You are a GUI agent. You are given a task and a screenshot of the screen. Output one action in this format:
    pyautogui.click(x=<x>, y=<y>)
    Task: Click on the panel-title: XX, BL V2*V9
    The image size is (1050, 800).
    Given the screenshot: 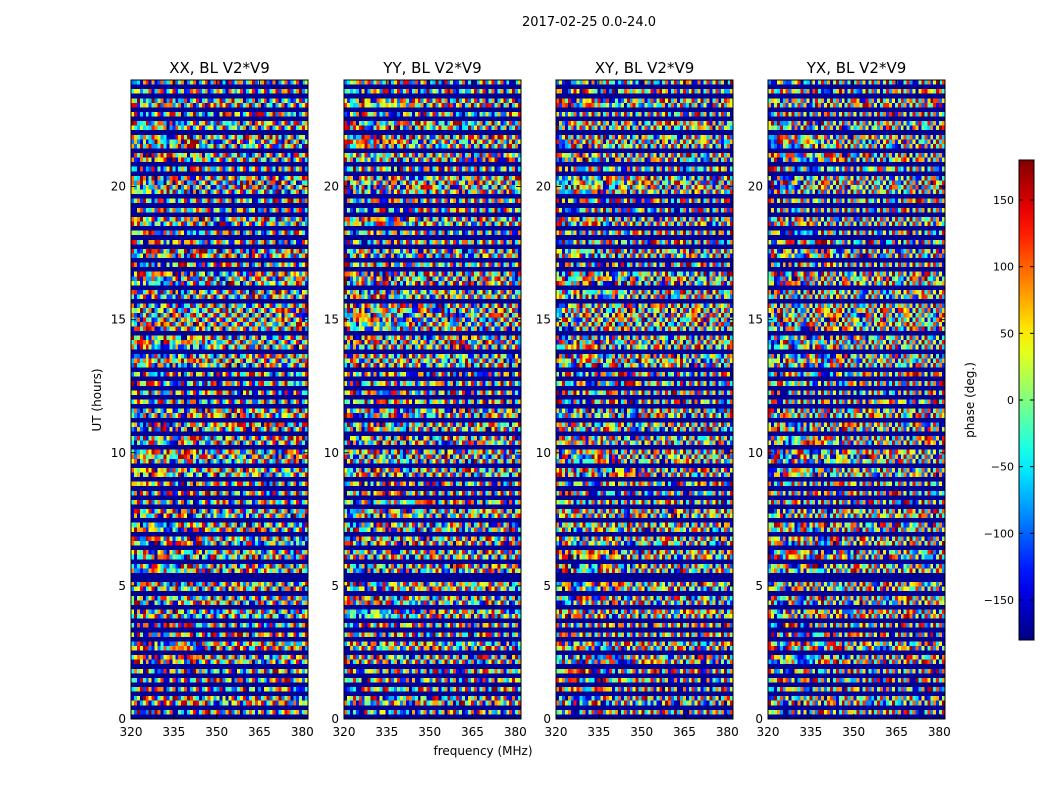 What is the action you would take?
    pyautogui.click(x=219, y=68)
    